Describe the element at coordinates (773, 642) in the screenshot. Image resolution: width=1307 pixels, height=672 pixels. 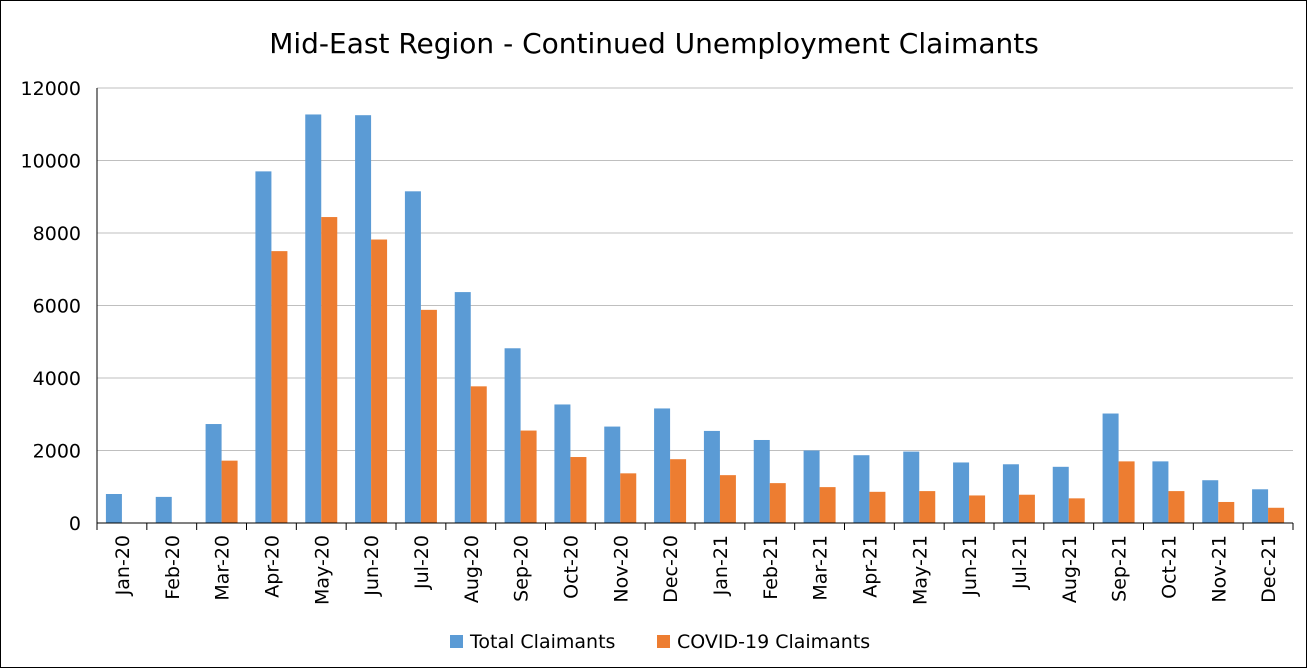
I see `legend-label: COVID-19 Claimants` at that location.